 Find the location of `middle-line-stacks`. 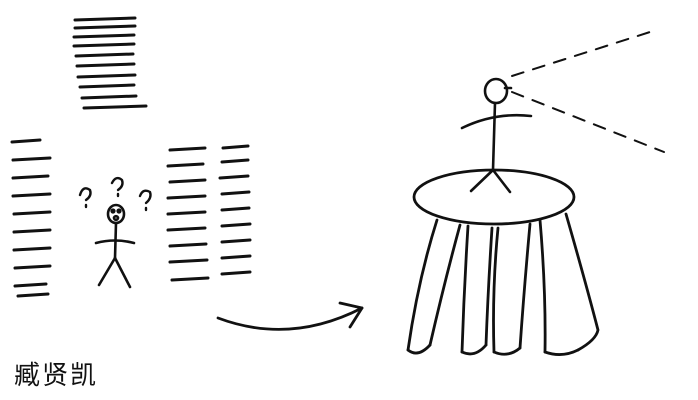

middle-line-stacks is located at coordinates (209, 213).